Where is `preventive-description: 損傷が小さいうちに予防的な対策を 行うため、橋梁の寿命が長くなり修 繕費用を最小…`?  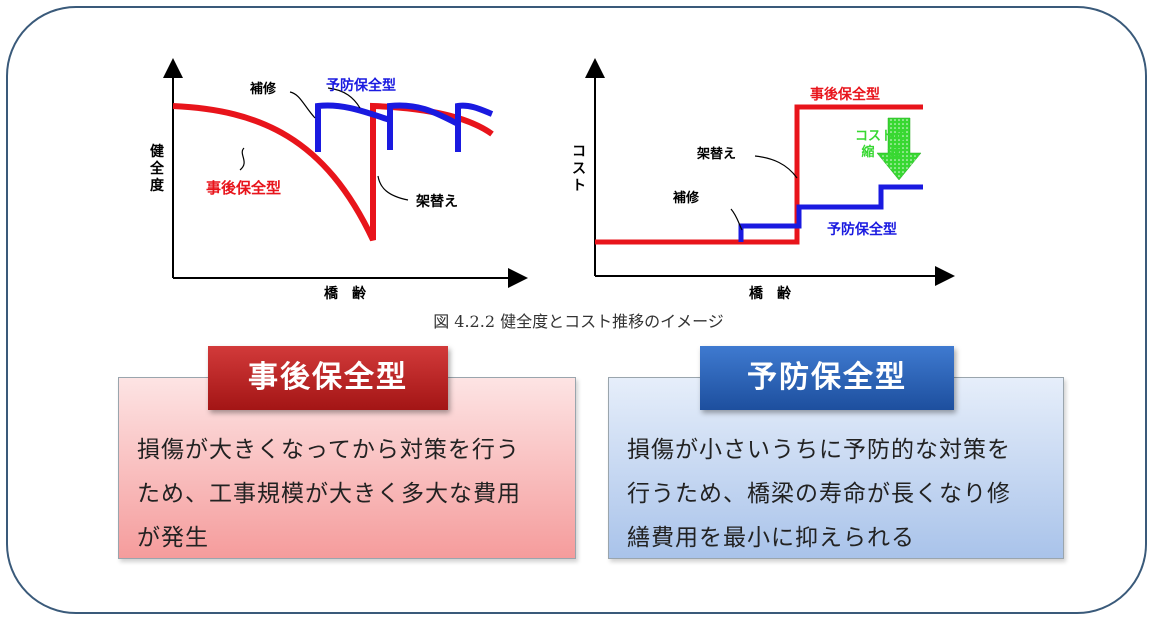
preventive-description: 損傷が小さいうちに予防的な対策を 行うため、橋梁の寿命が長くなり修 繕費用を最小… is located at coordinates (838, 494).